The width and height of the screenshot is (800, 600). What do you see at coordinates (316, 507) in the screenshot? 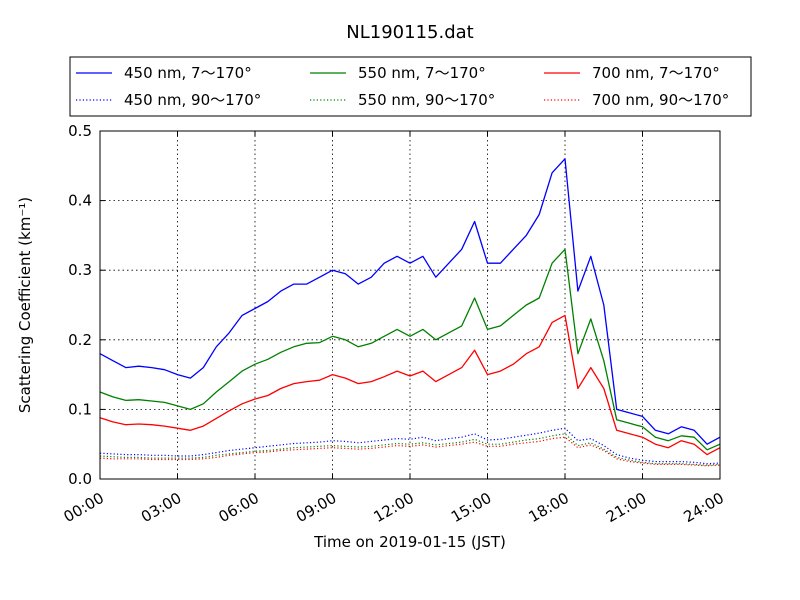
I see `x-tick-label: 09:00` at bounding box center [316, 507].